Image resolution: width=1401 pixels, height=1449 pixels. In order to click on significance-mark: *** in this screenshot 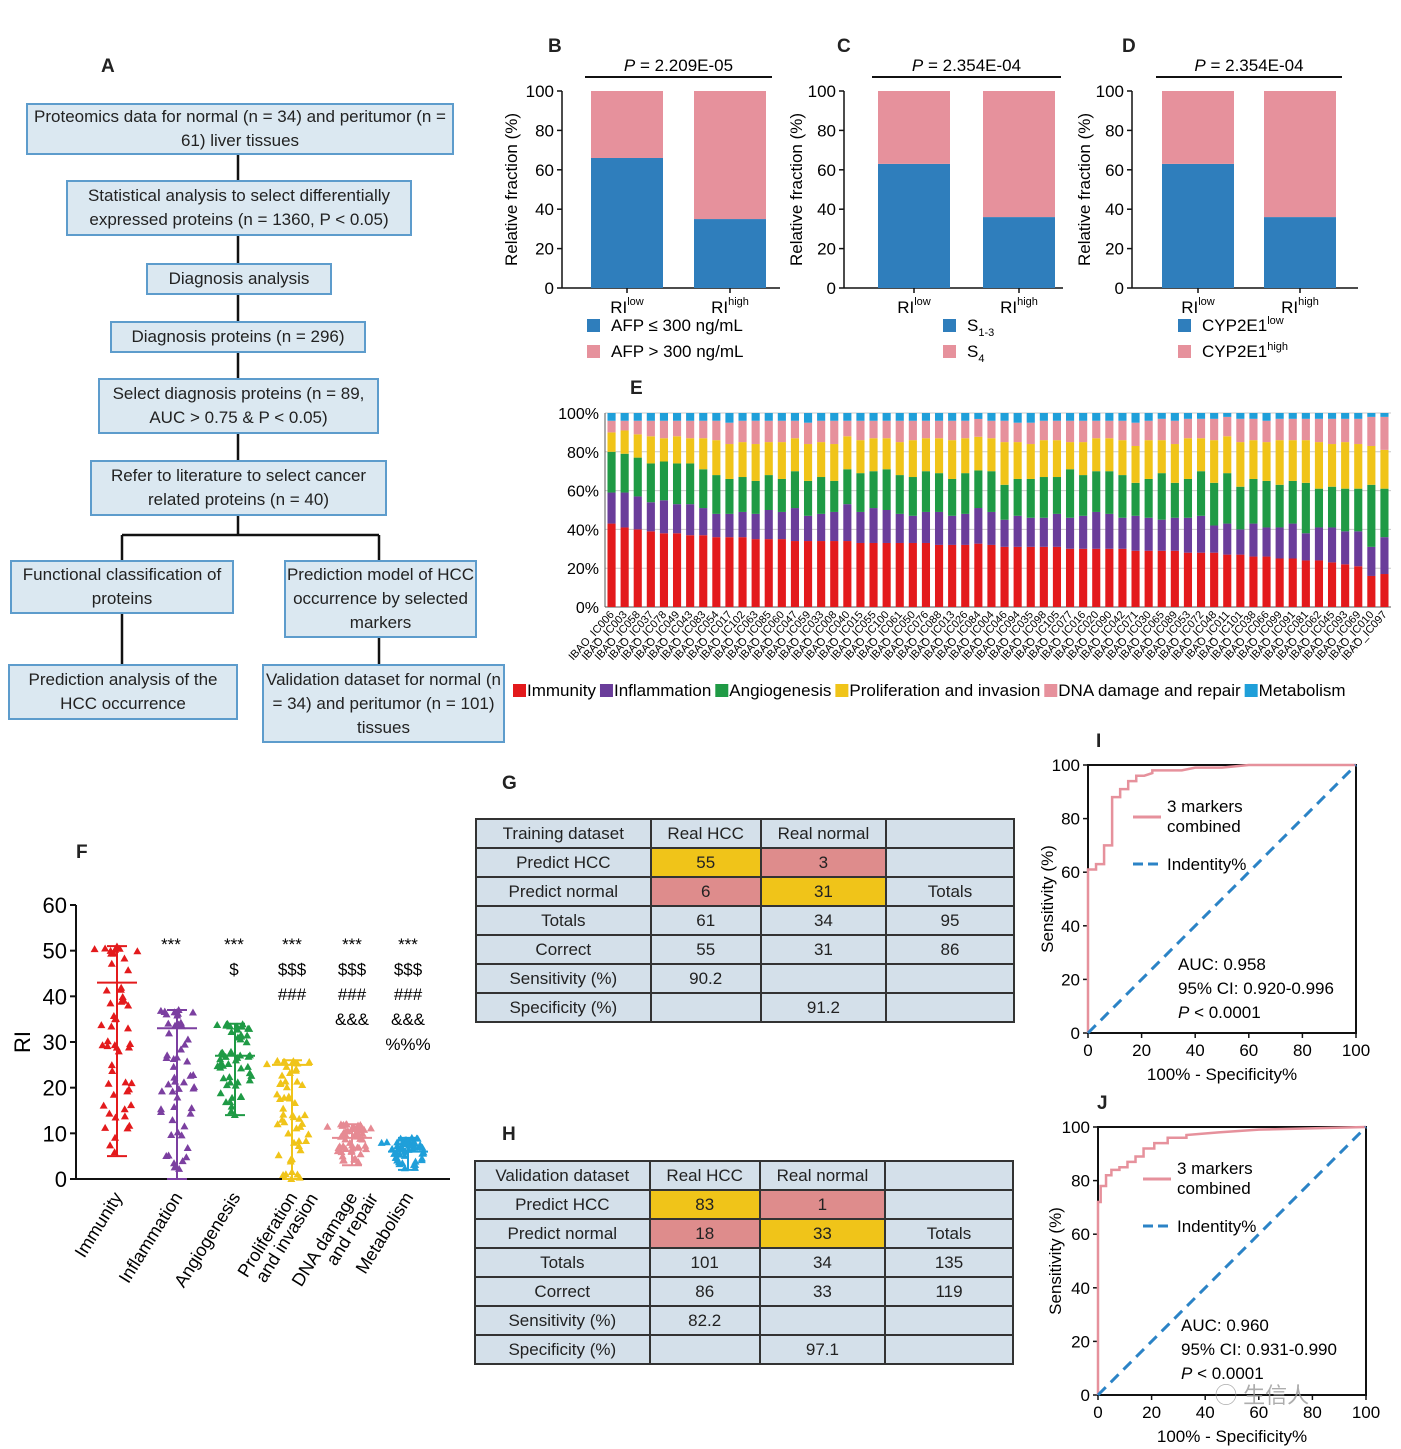, I will do `click(292, 944)`.